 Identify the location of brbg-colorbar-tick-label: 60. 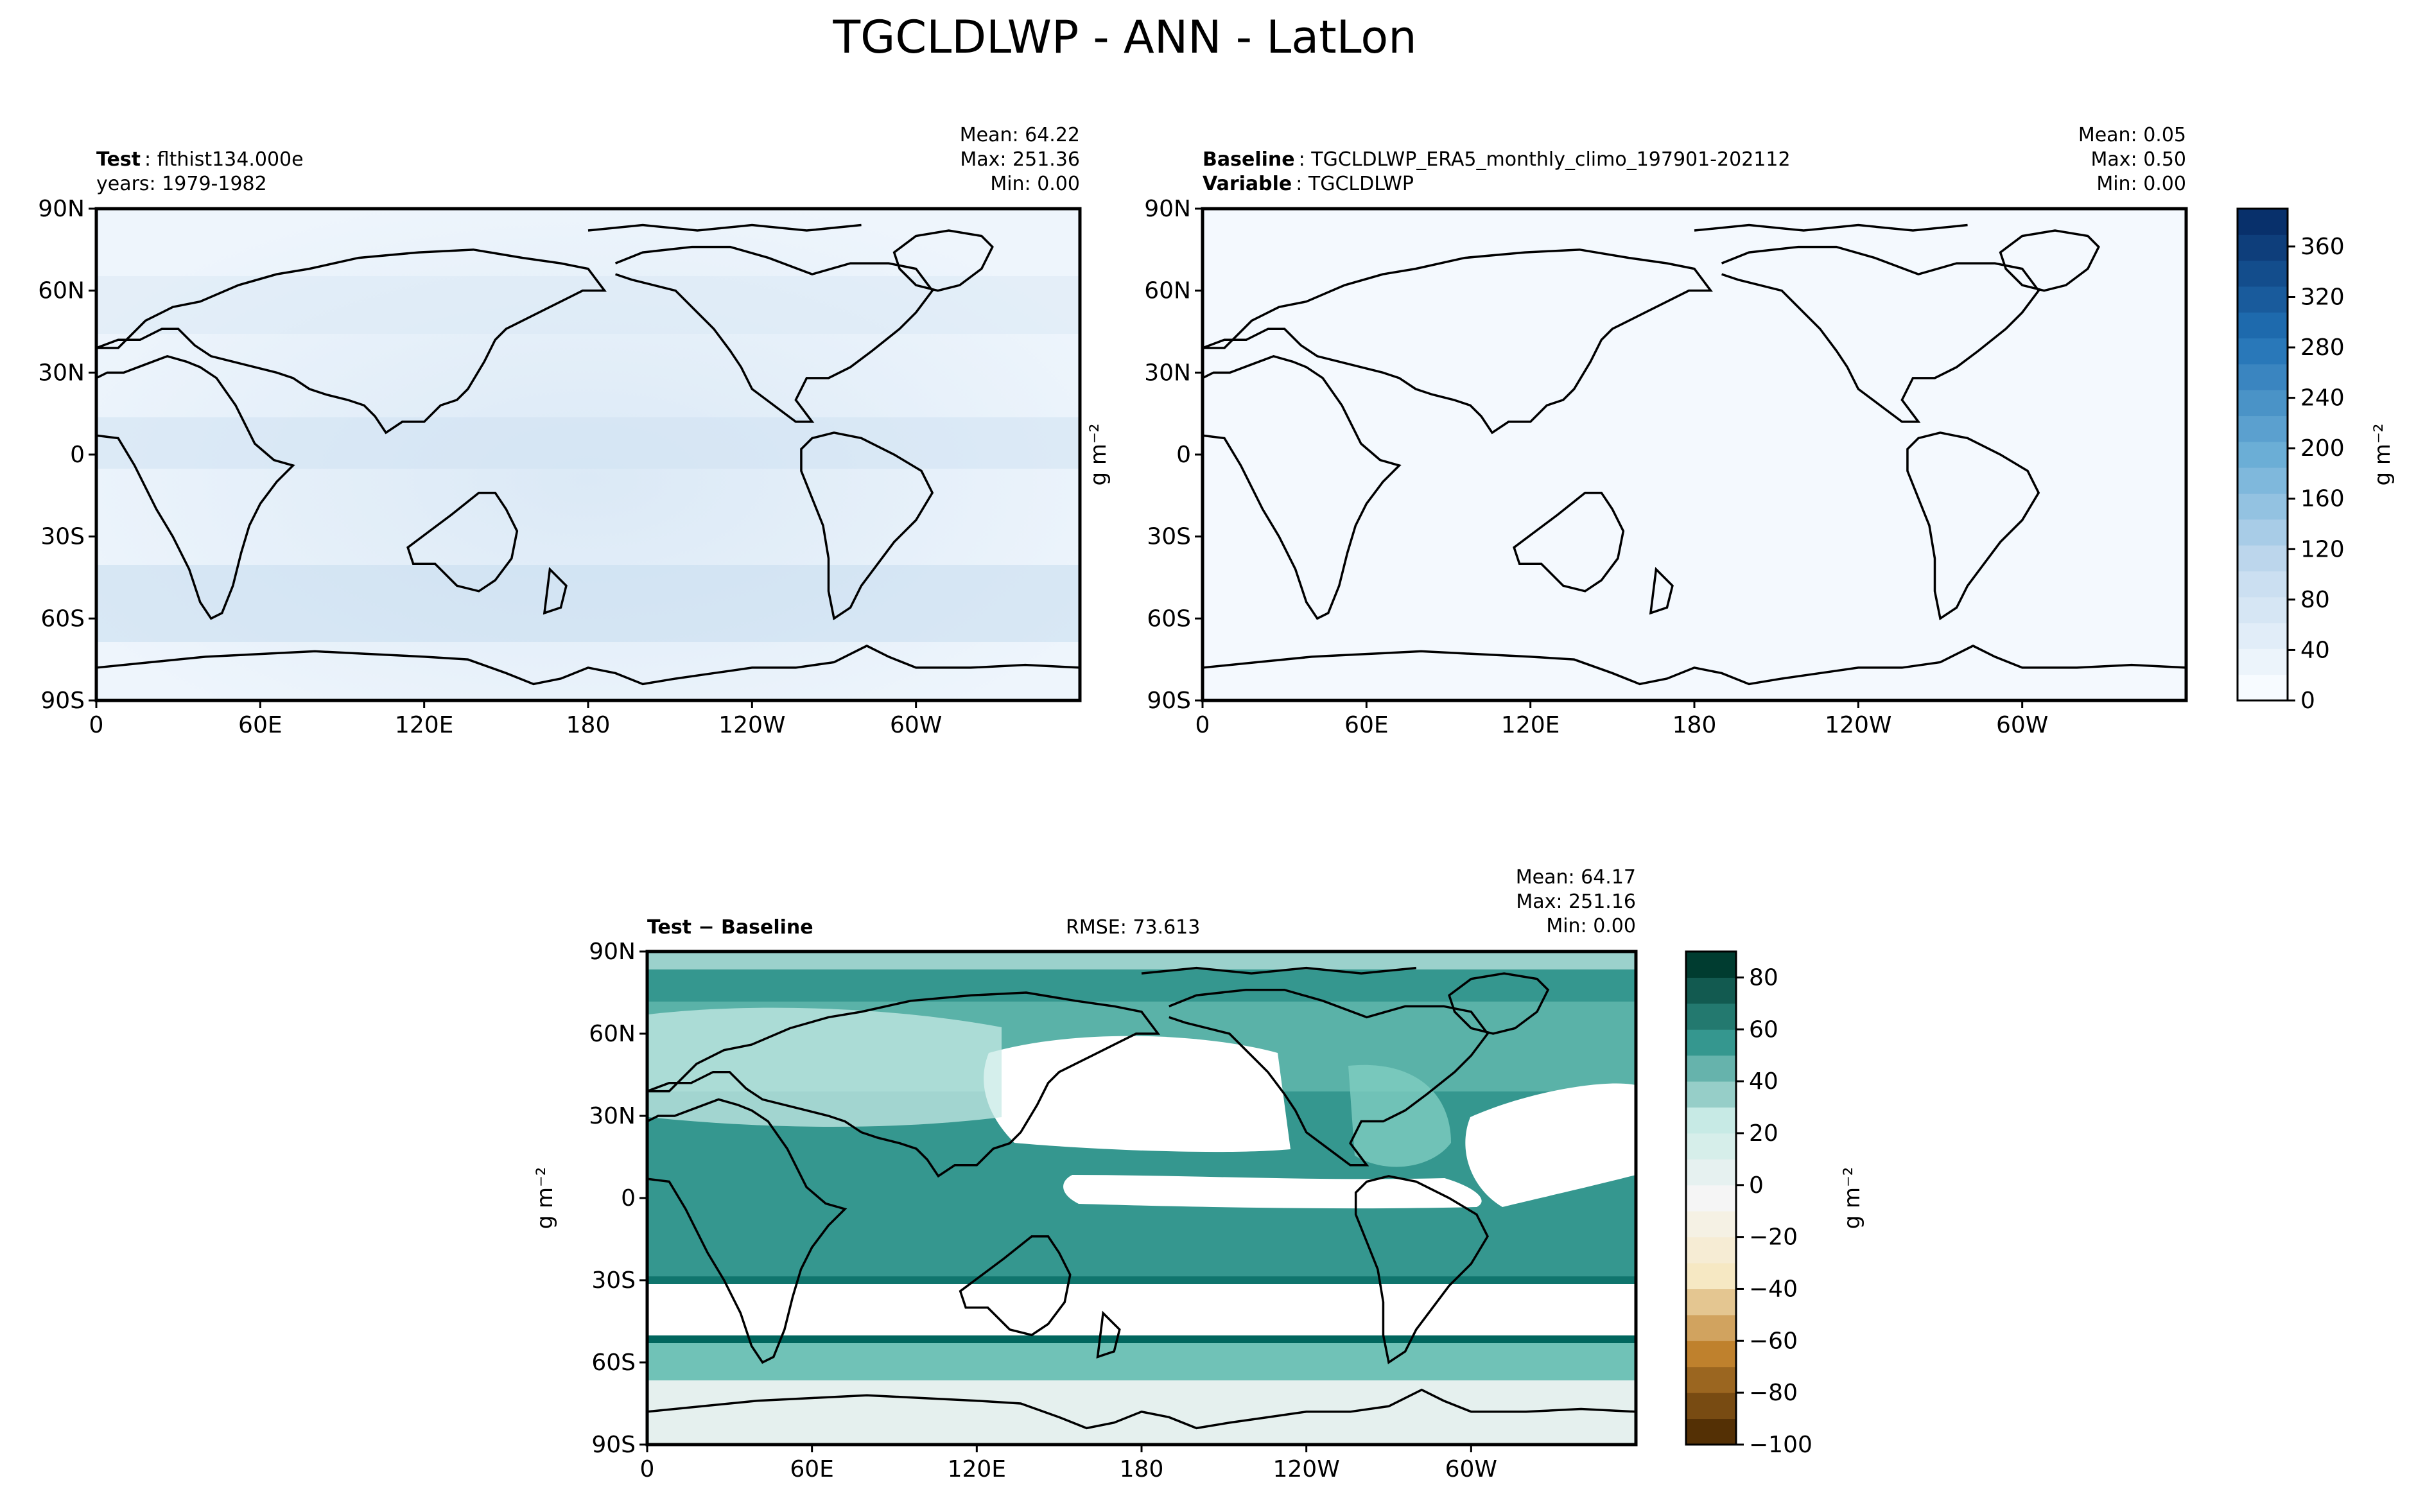
(1763, 1029).